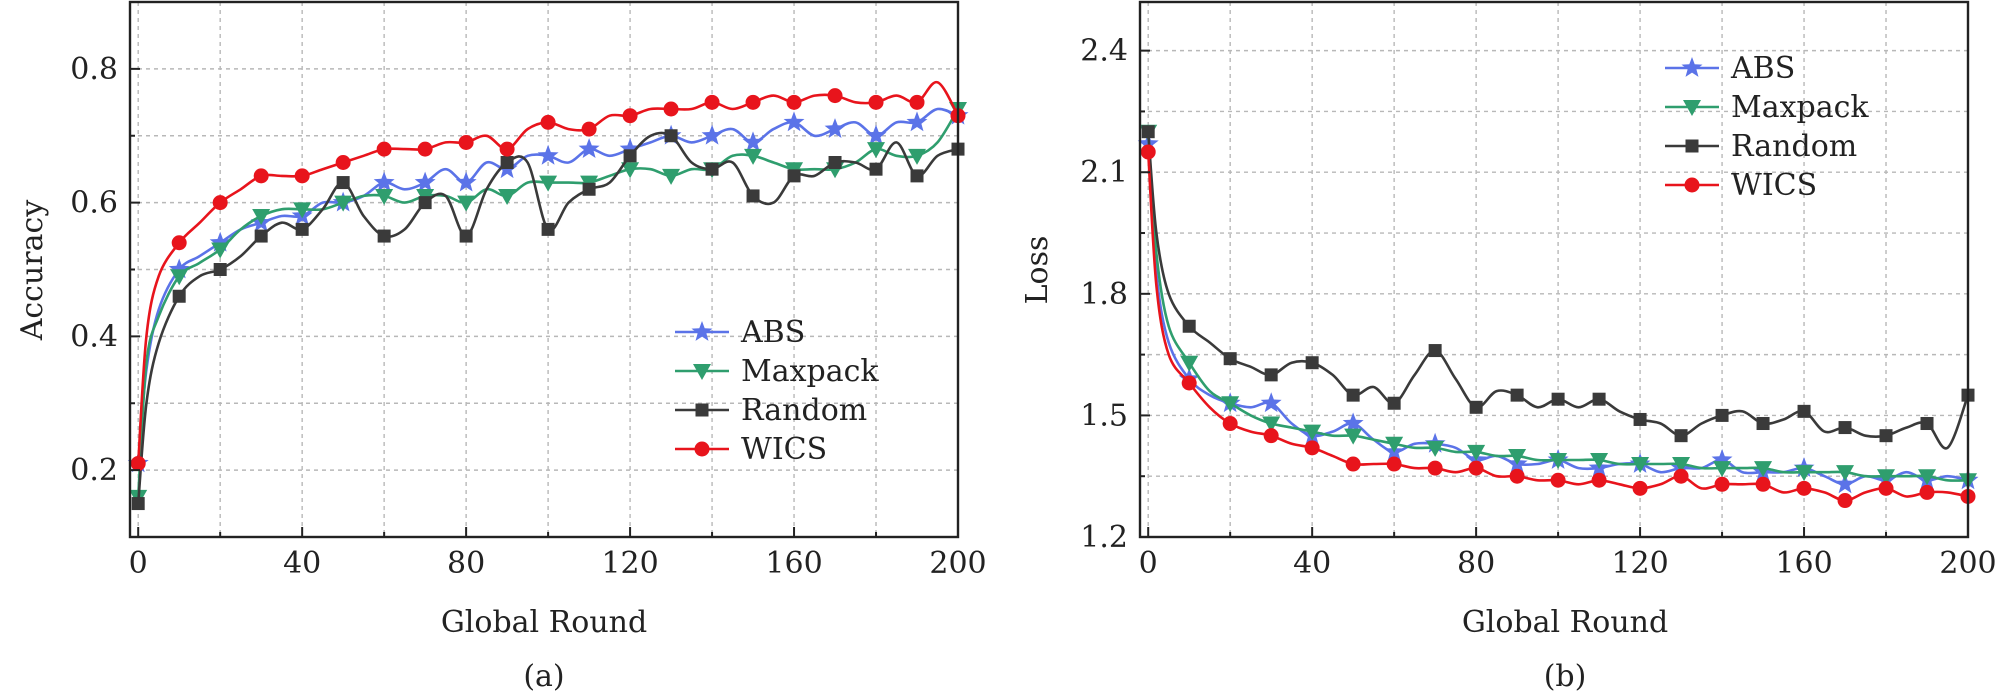  Describe the element at coordinates (804, 410) in the screenshot. I see `legend-label-random: Random` at that location.